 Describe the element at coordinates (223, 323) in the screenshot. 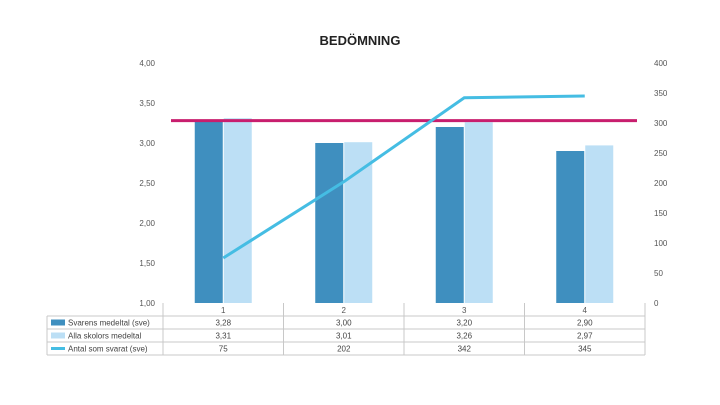

I see `data-label: 3,28` at that location.